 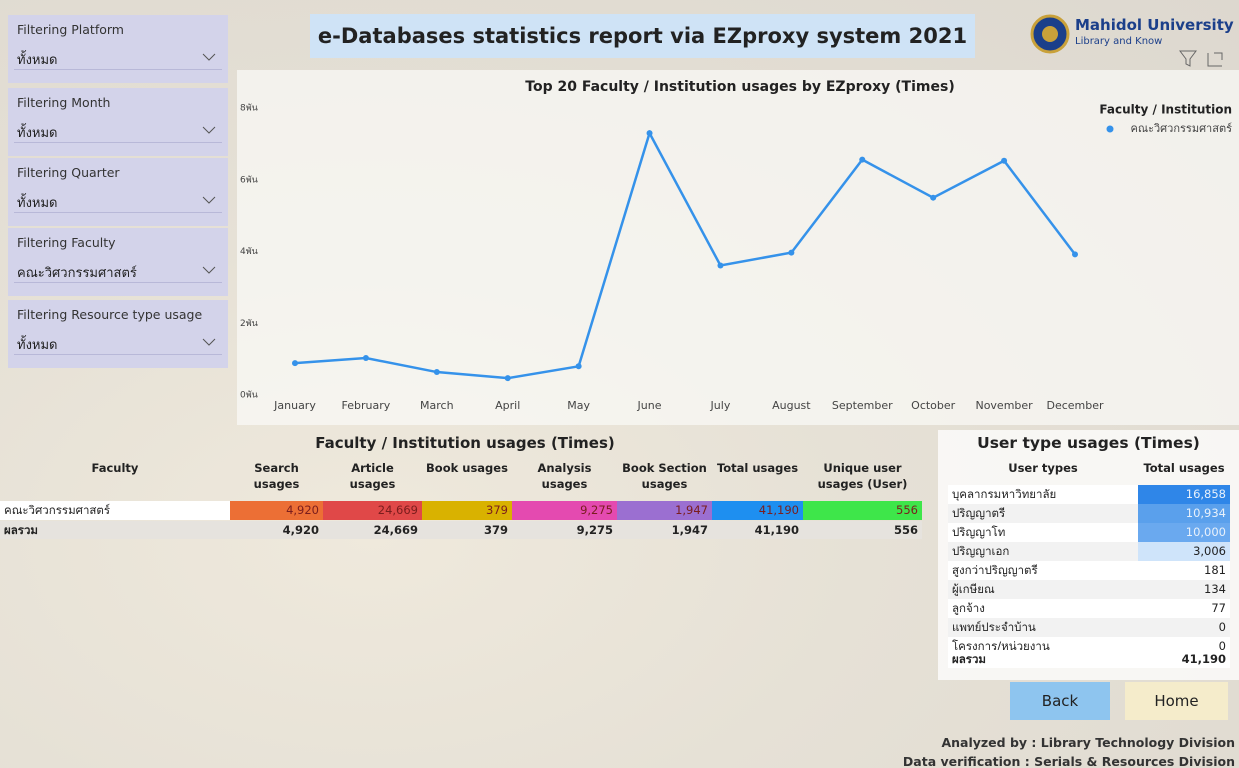 I want to click on table-cell: แพทย์ประจำบ้าน, so click(x=1043, y=627).